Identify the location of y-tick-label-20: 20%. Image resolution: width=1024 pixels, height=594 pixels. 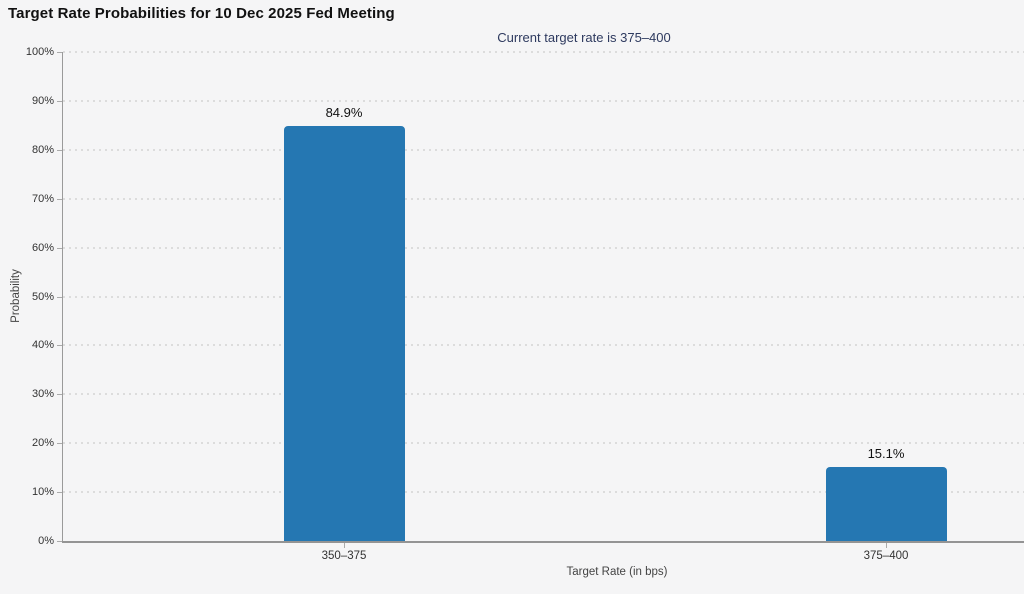
(42, 443).